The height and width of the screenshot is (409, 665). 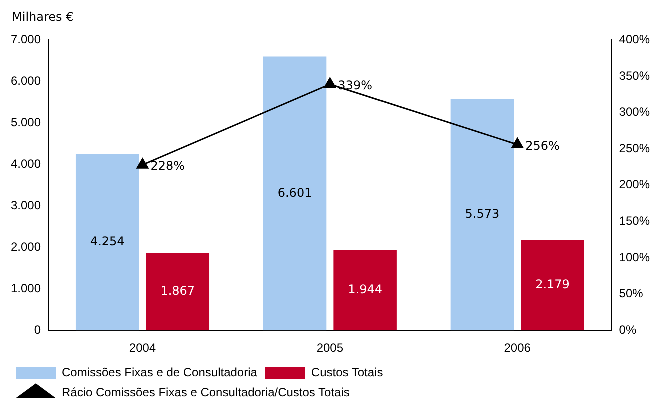 What do you see at coordinates (634, 39) in the screenshot?
I see `y2-tick-label: 400%` at bounding box center [634, 39].